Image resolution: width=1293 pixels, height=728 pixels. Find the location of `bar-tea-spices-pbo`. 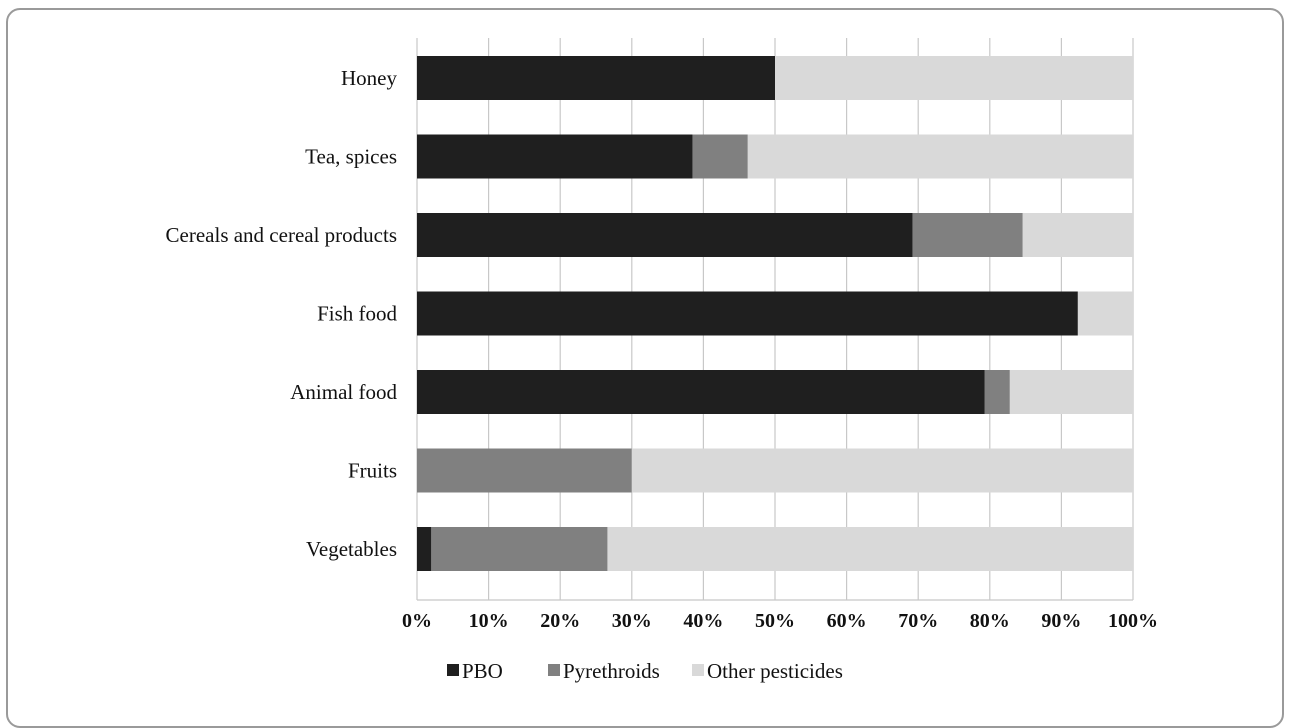

bar-tea-spices-pbo is located at coordinates (555, 156).